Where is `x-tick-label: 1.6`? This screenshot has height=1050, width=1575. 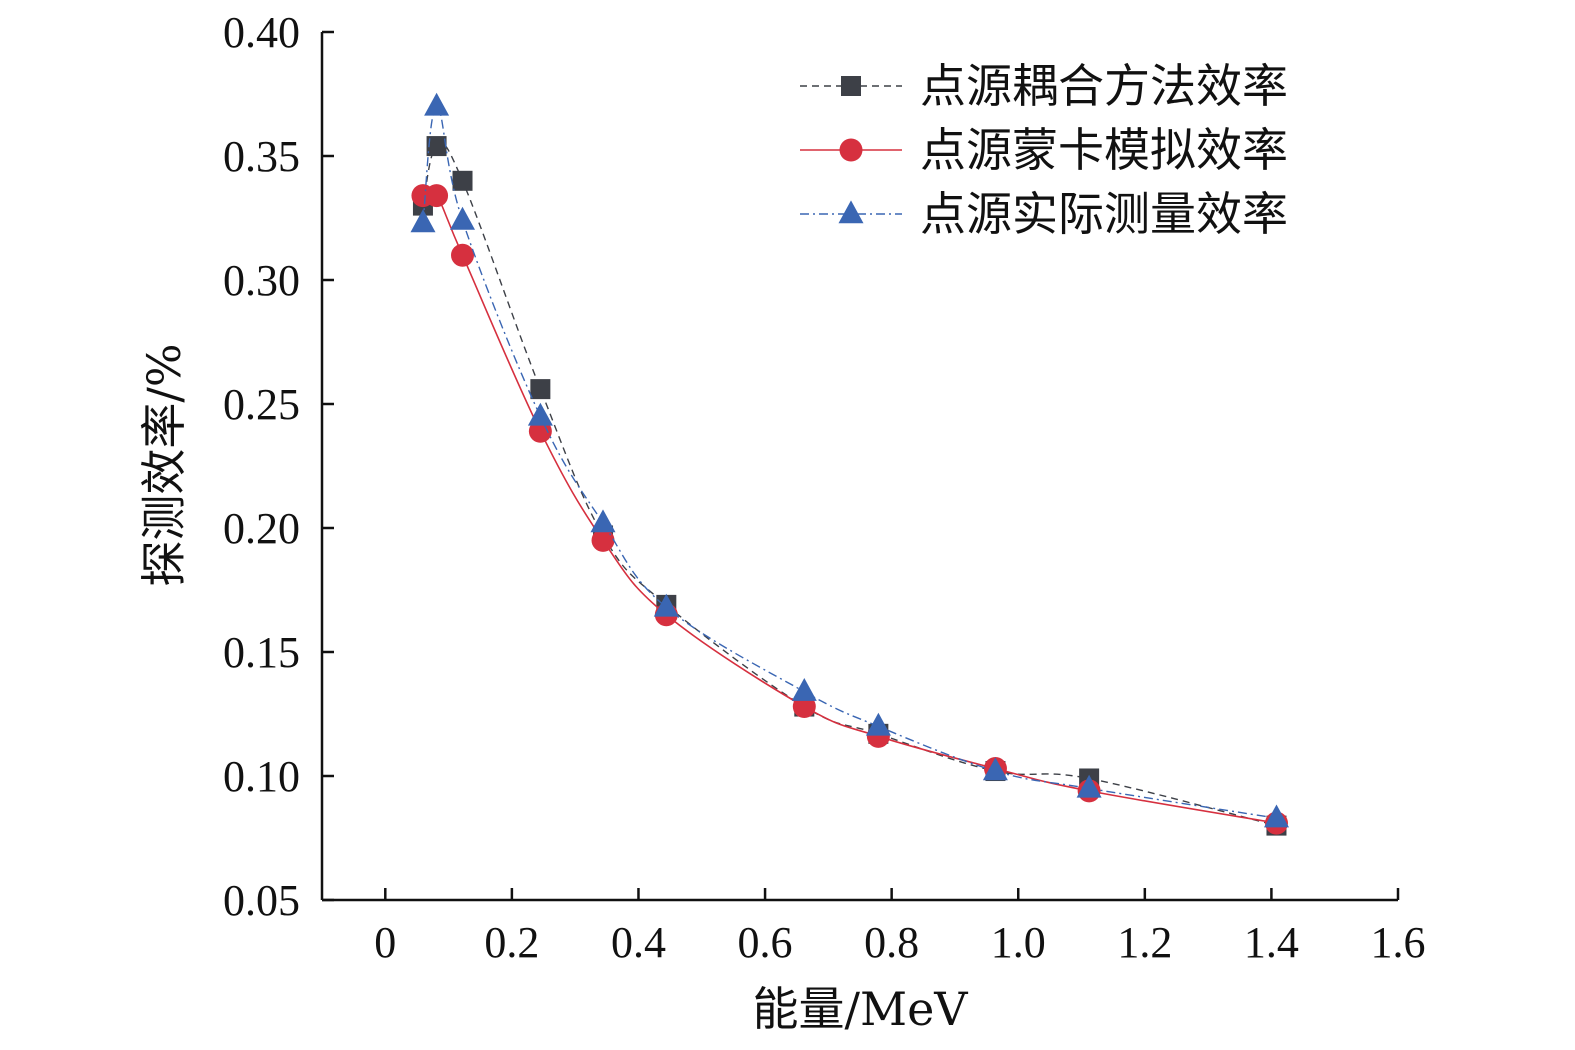
x-tick-label: 1.6 is located at coordinates (1398, 942).